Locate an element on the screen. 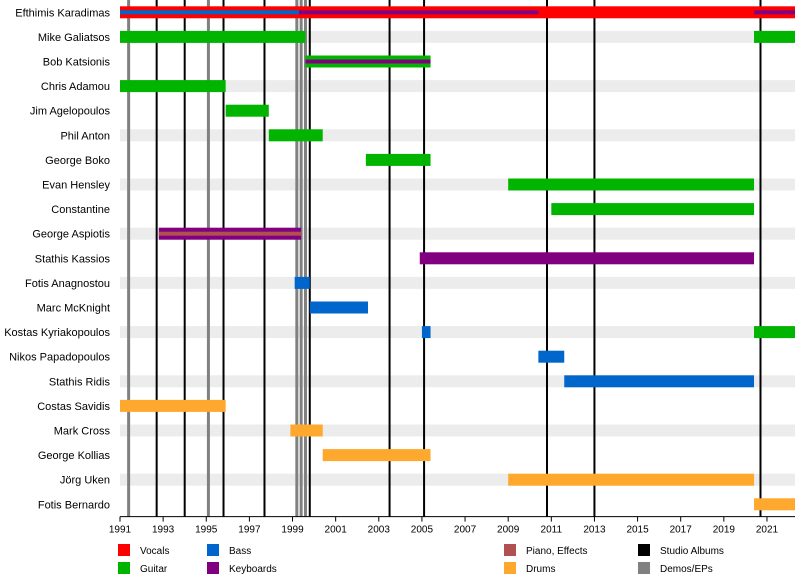  x-tick-label: 2015 is located at coordinates (637, 530).